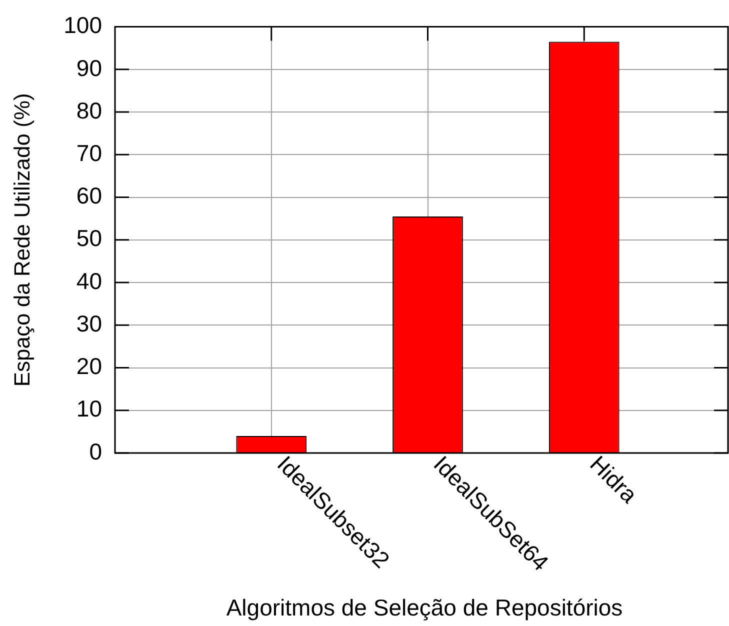 This screenshot has width=729, height=626. I want to click on y-tick-label: 20, so click(89, 366).